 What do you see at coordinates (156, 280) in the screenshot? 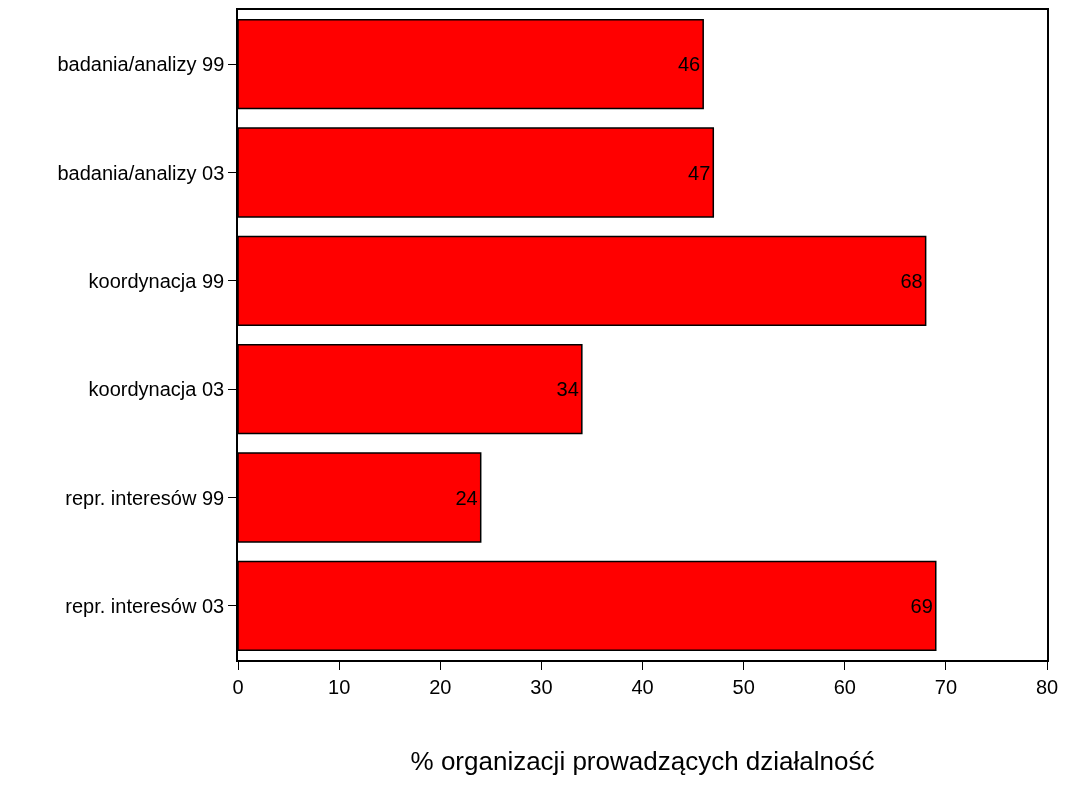
I see `y-tick-label: koordynacja 99` at bounding box center [156, 280].